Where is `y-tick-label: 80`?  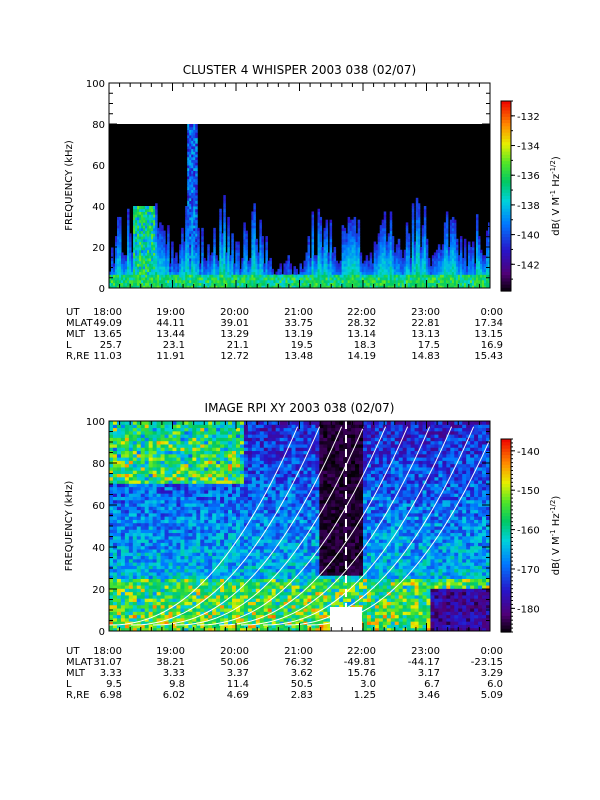
y-tick-label: 80 is located at coordinates (98, 125).